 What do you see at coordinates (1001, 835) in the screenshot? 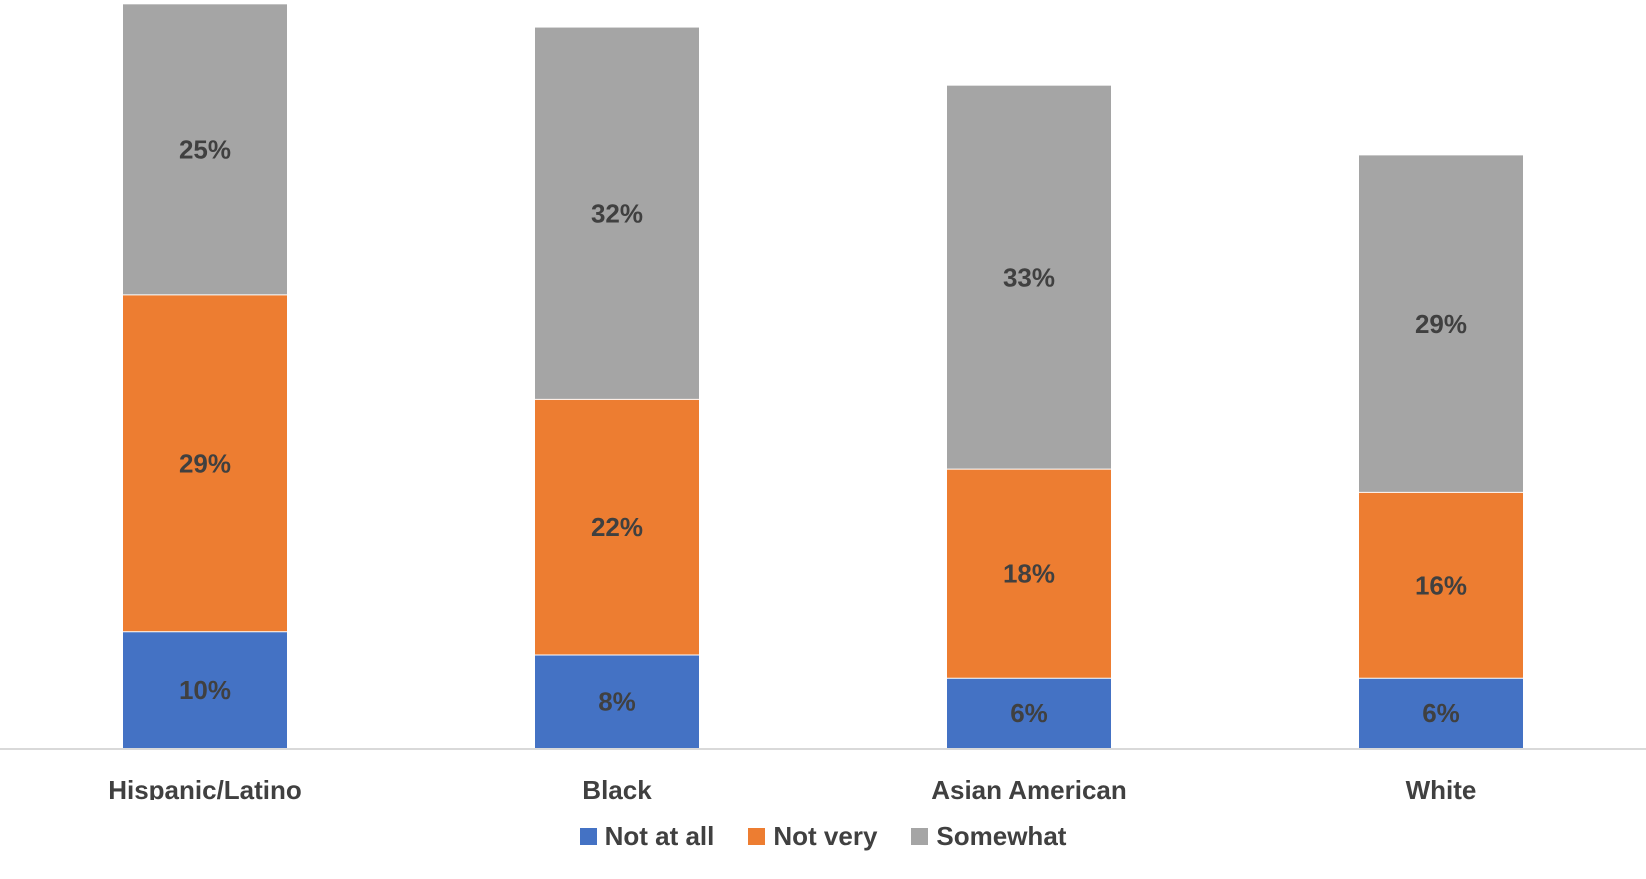
I see `legend-label: Somewhat` at bounding box center [1001, 835].